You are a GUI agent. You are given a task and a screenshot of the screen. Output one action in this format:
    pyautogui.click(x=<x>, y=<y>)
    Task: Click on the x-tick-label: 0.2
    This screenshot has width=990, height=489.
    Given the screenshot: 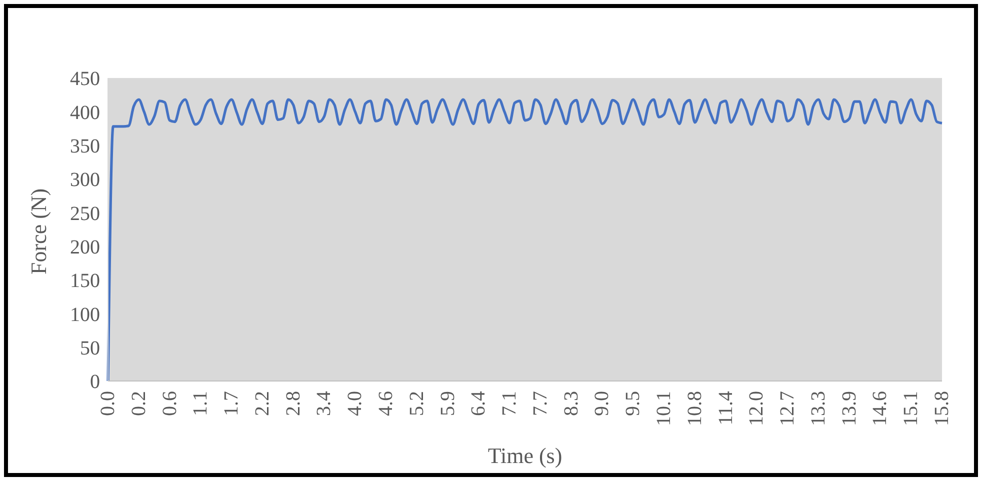 What is the action you would take?
    pyautogui.click(x=139, y=403)
    